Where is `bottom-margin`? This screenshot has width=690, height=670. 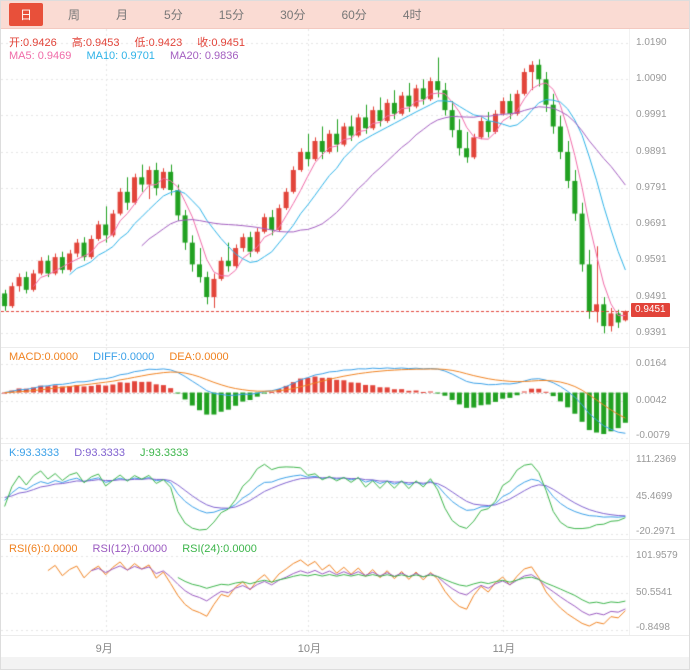 bottom-margin is located at coordinates (345, 663).